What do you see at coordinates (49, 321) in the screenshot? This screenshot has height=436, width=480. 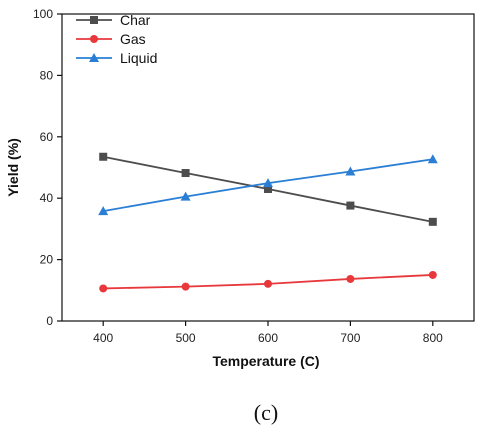 I see `y-tick-label: 0` at bounding box center [49, 321].